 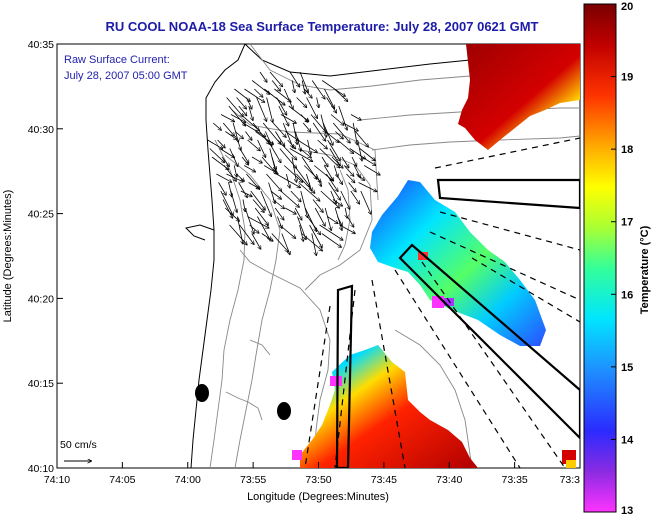 I want to click on x-tick-label: 74:05, so click(x=122, y=480).